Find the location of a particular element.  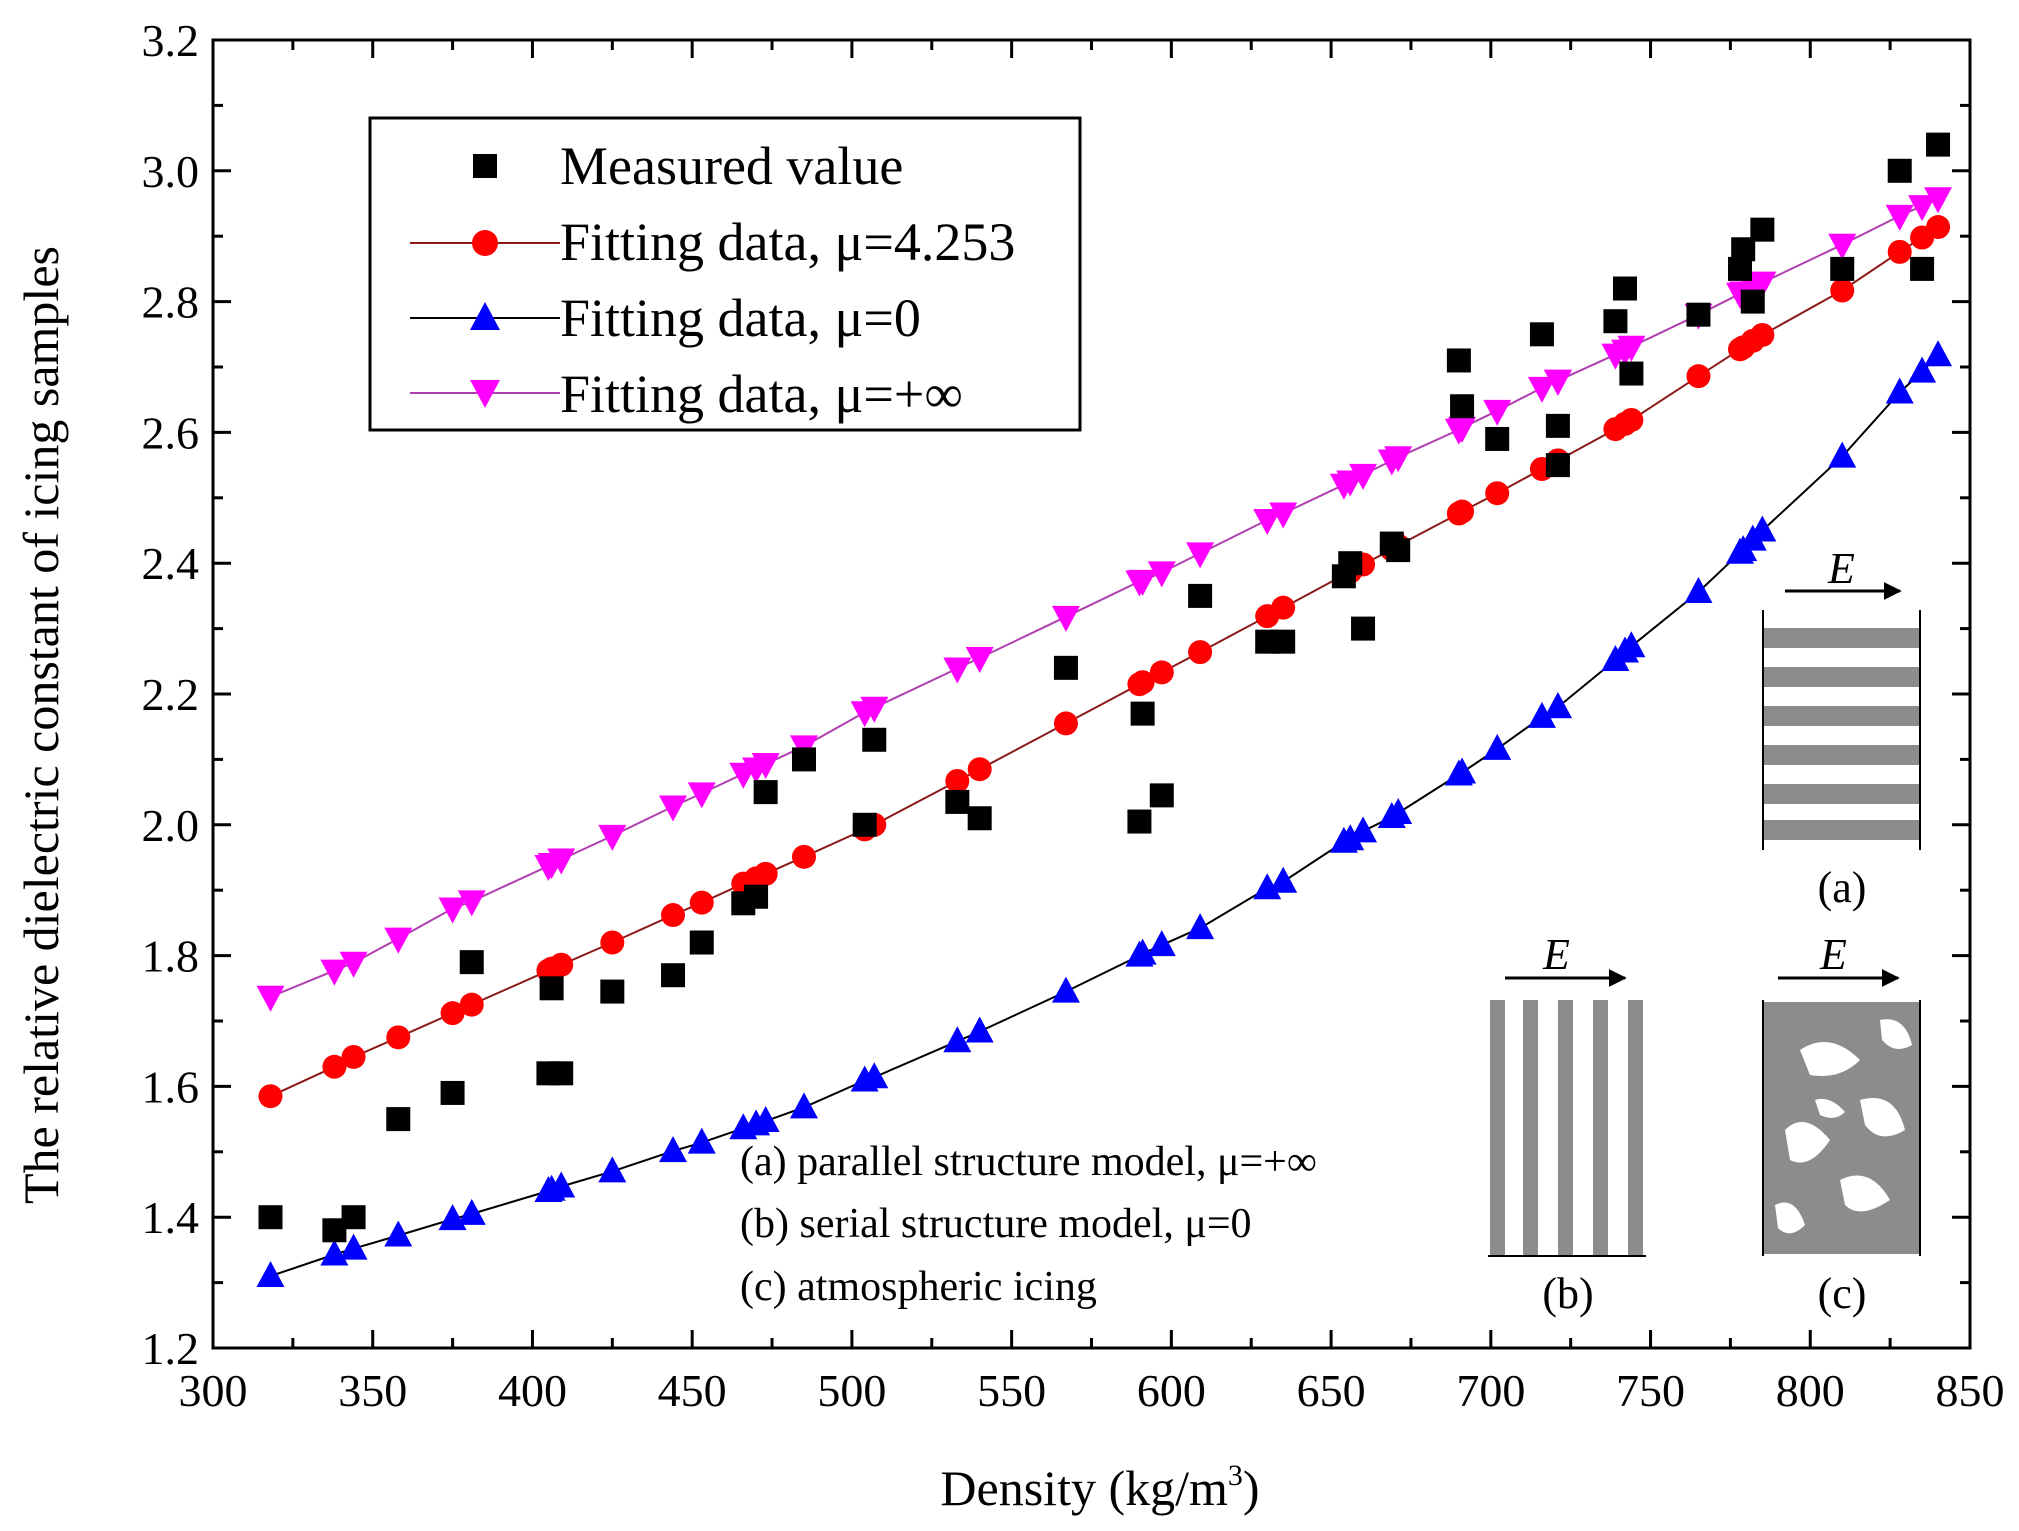

x-tick-label: 550 is located at coordinates (1011, 1390).